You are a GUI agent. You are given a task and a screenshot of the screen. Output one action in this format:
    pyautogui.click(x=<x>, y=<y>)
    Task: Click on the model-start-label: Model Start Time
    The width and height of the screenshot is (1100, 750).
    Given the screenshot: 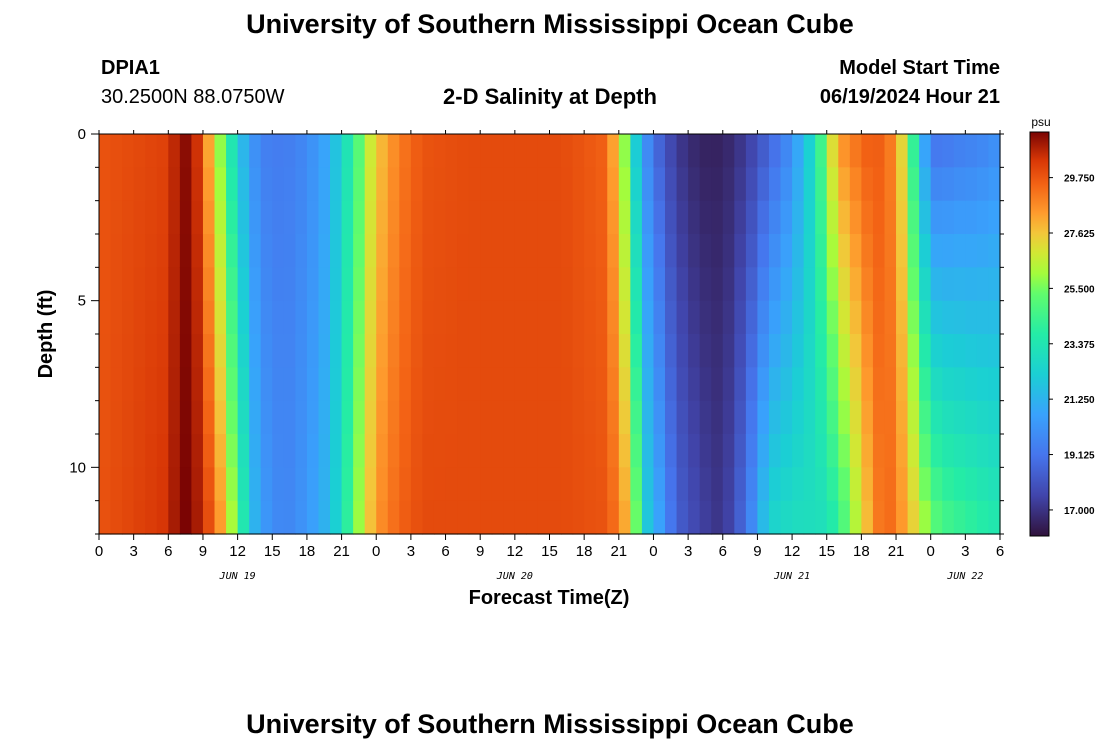 What is the action you would take?
    pyautogui.click(x=919, y=68)
    